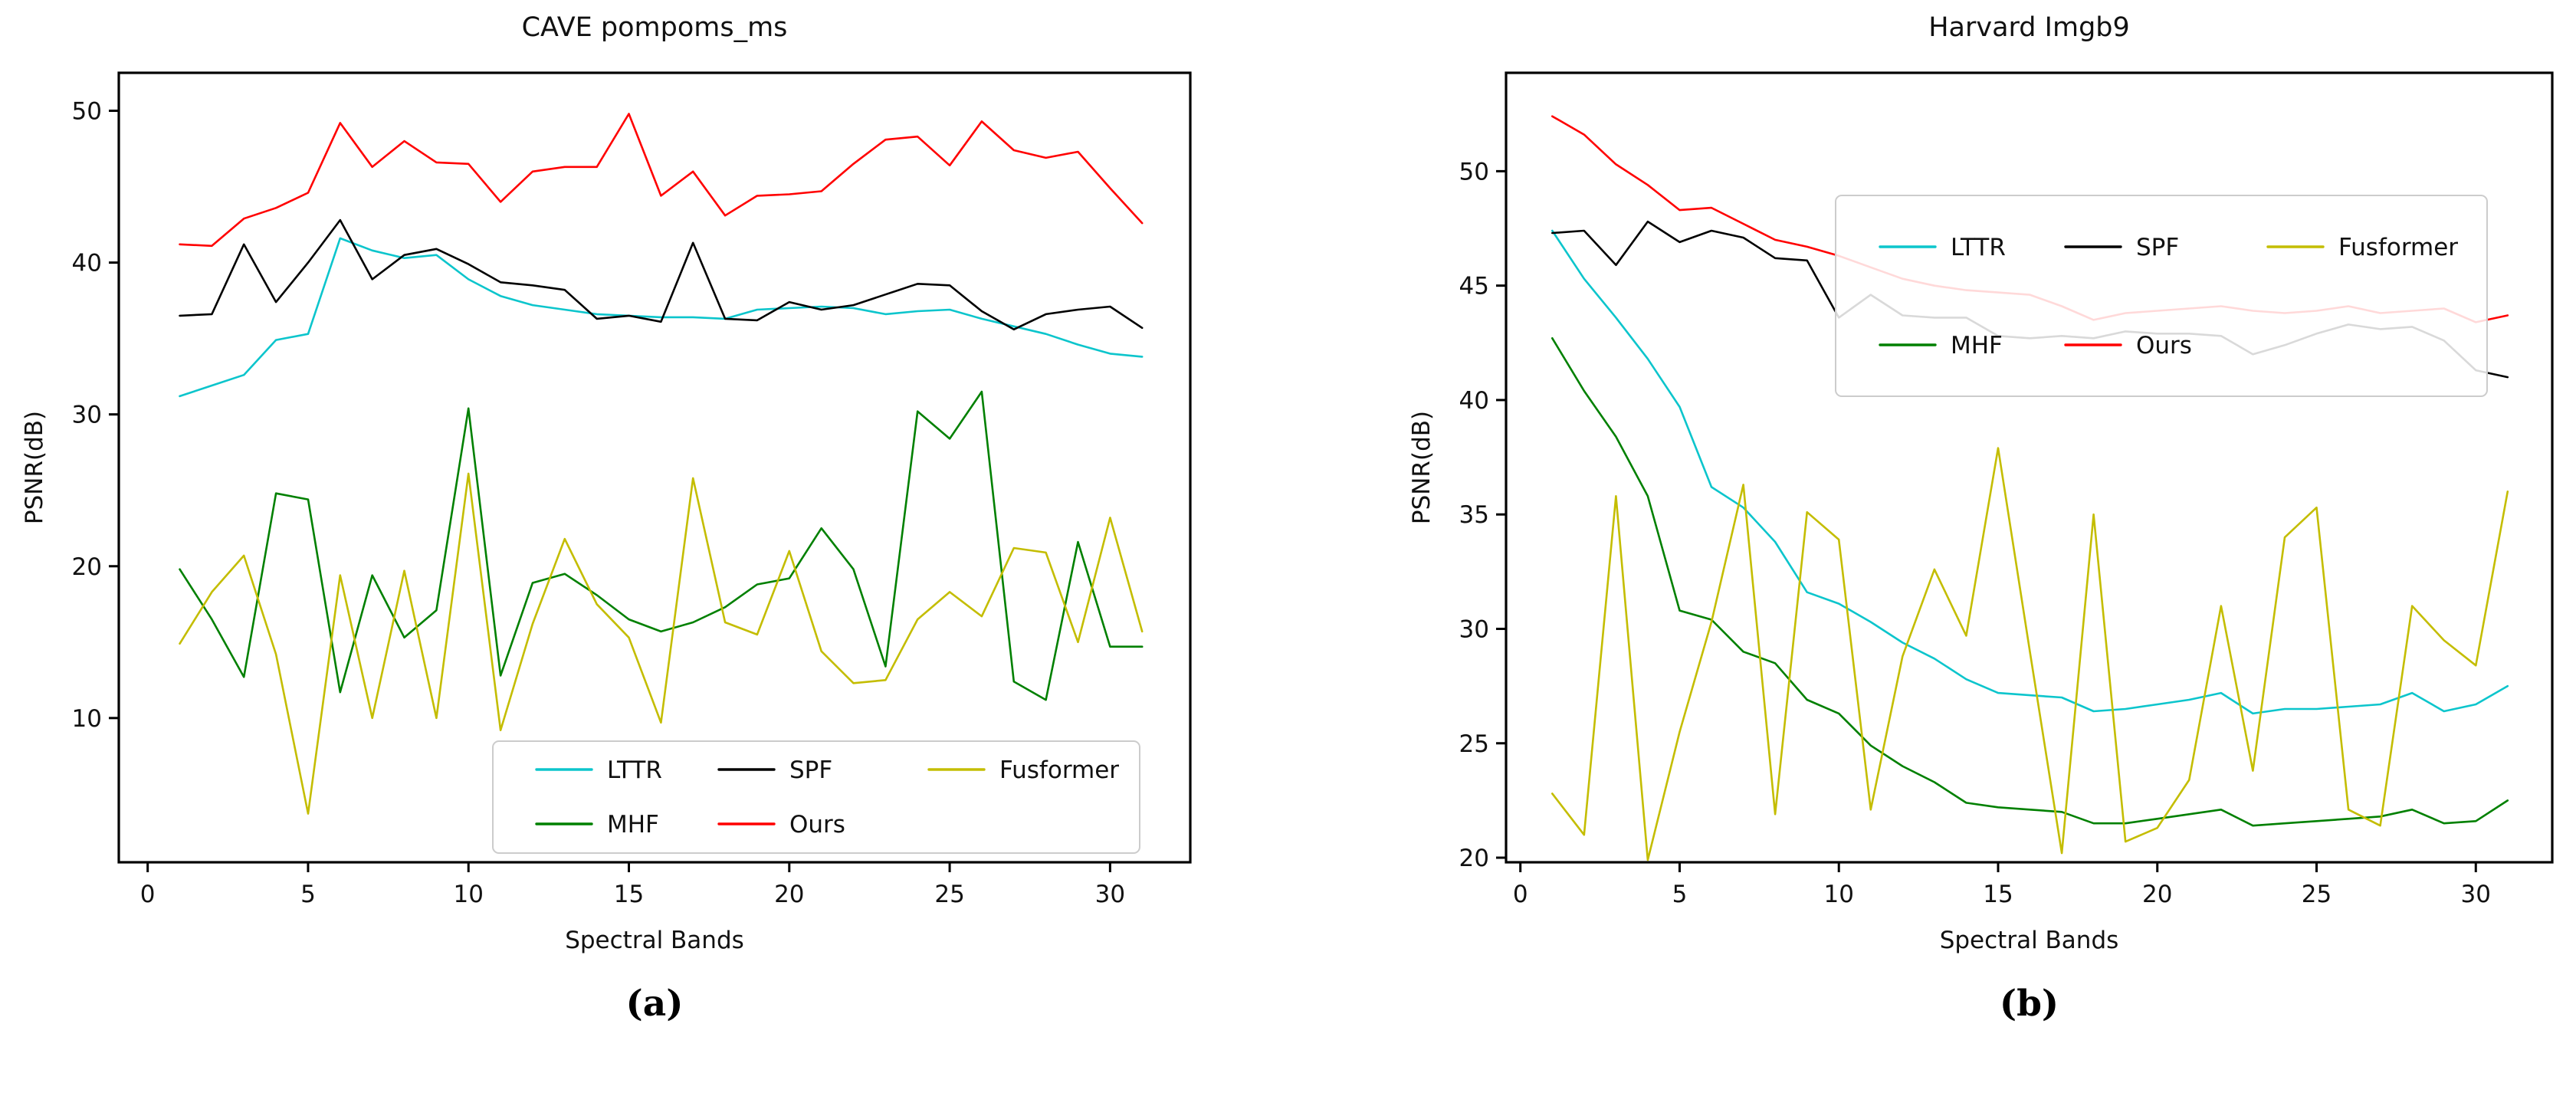  What do you see at coordinates (661, 545) in the screenshot?
I see `series-line-mhf` at bounding box center [661, 545].